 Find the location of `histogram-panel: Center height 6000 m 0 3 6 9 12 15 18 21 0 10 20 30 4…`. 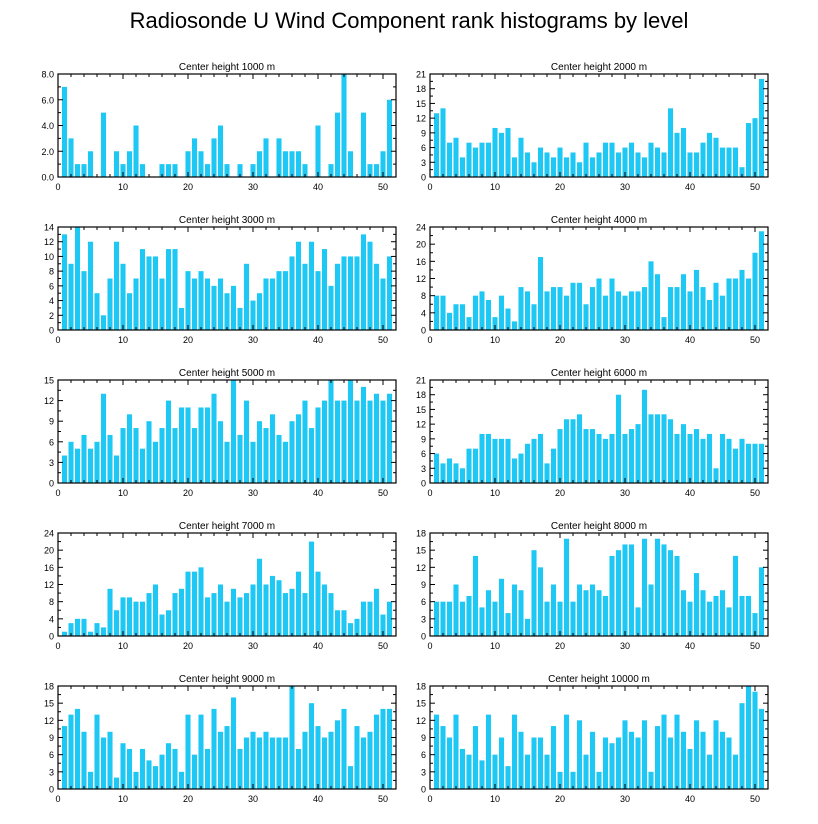

histogram-panel: Center height 6000 m 0 3 6 9 12 15 18 21 0 10 20 30 4… is located at coordinates (592, 433).